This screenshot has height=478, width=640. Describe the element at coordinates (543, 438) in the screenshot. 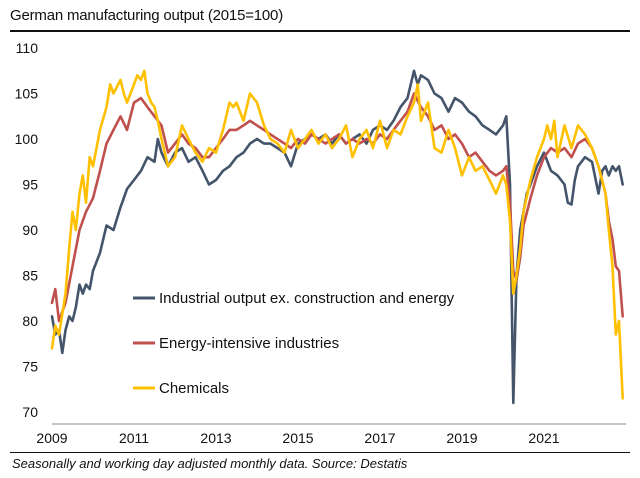

I see `x-tick-label: 2021` at that location.